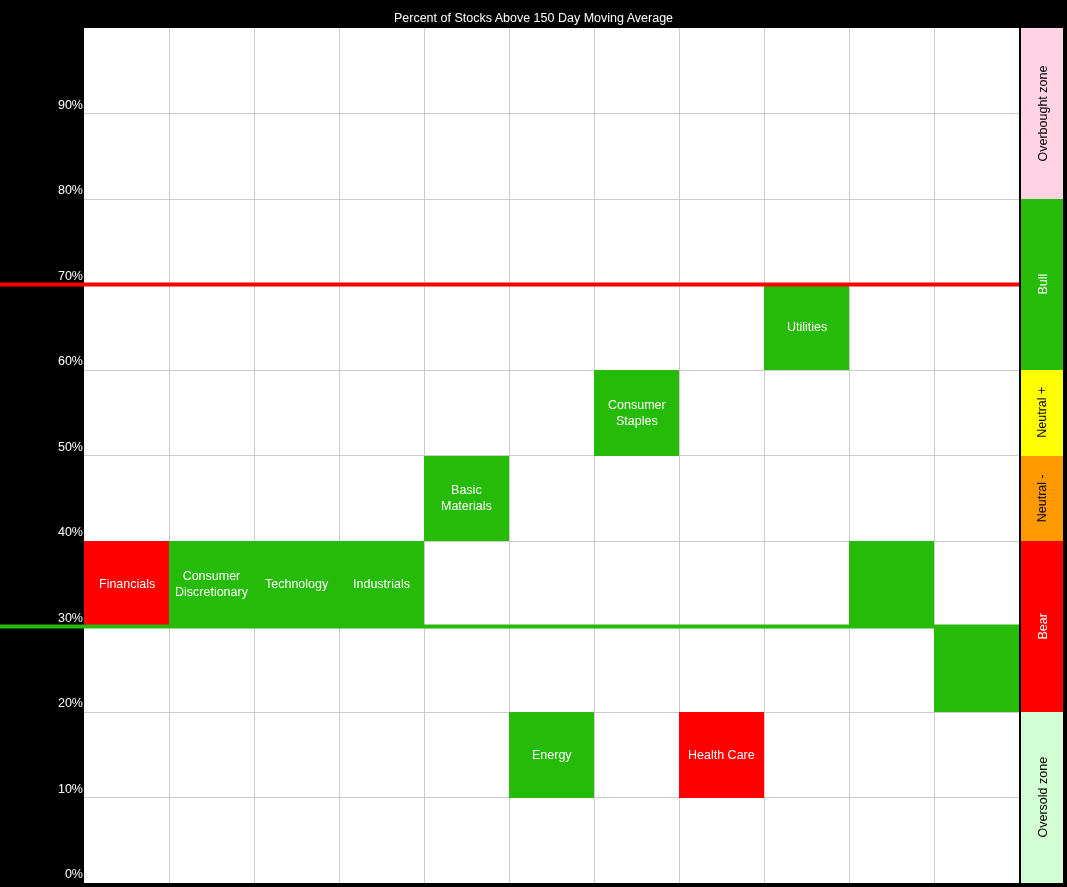 This screenshot has height=887, width=1067. What do you see at coordinates (70, 617) in the screenshot?
I see `y-tick-label: 30%` at bounding box center [70, 617].